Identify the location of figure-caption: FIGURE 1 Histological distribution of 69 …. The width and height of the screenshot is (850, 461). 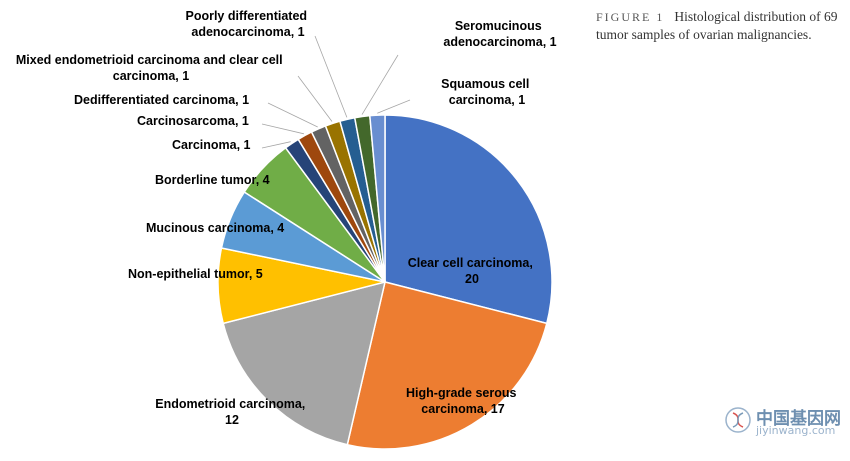
(721, 25).